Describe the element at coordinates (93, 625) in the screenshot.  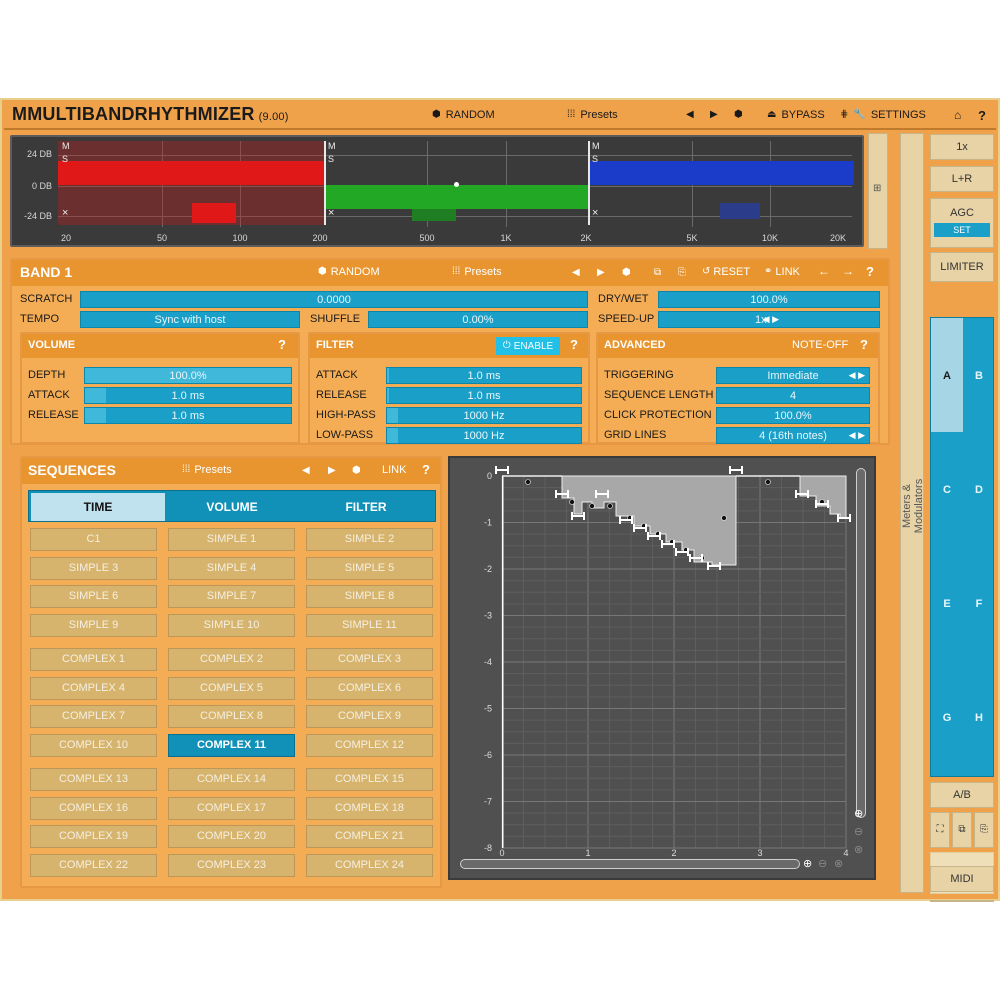
I see `sequence-simple-9-button: SIMPLE 9` at that location.